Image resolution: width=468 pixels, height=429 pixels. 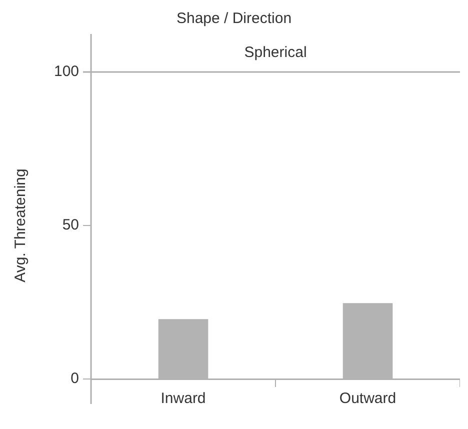 I want to click on x-tick-label: Outward, so click(x=367, y=399).